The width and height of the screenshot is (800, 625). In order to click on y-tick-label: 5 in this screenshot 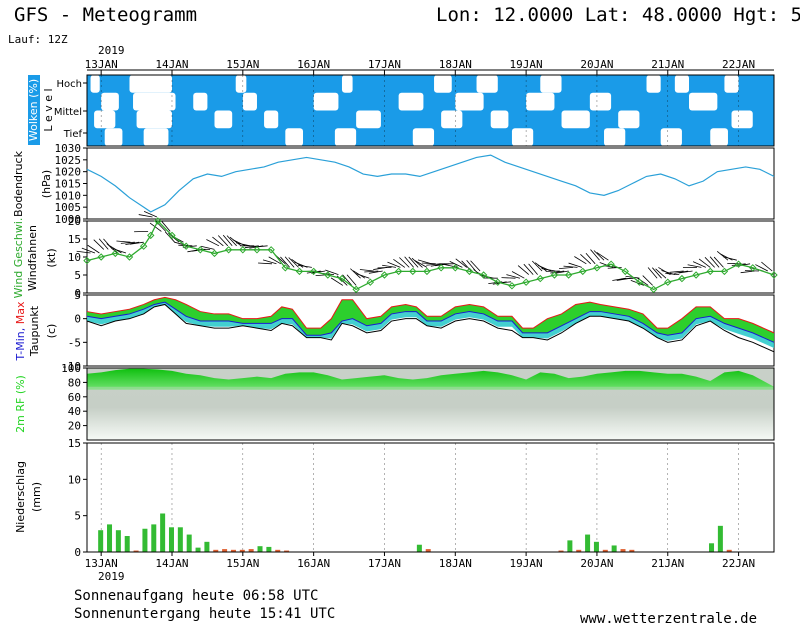, I will do `click(77, 516)`.